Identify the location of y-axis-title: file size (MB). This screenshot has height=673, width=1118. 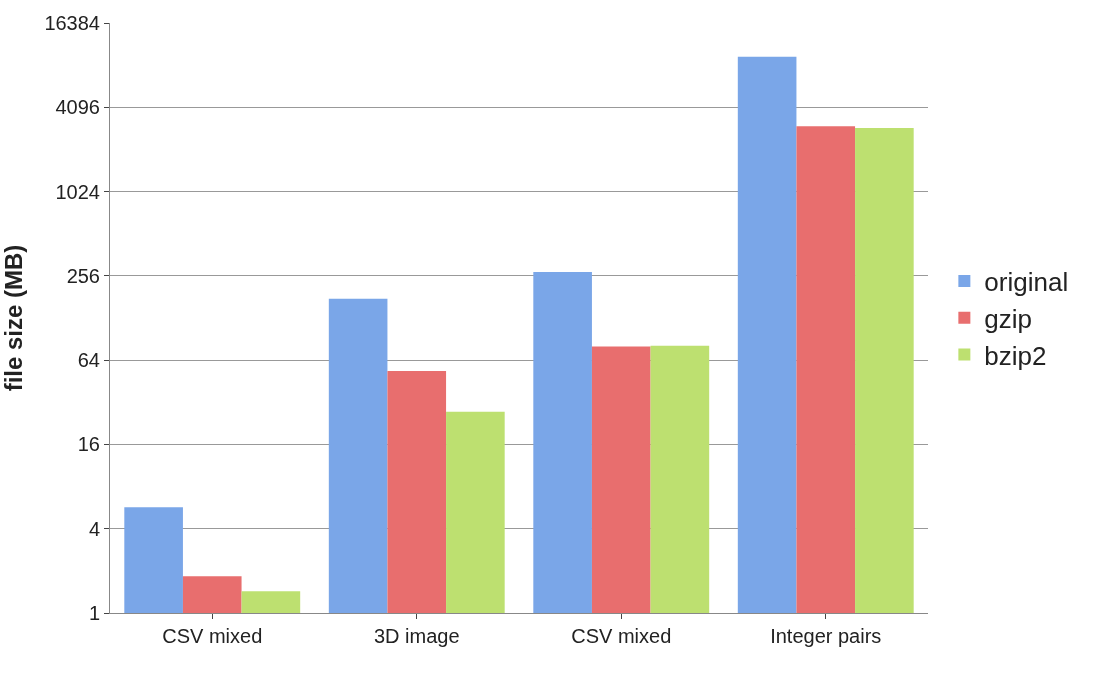
(13, 318).